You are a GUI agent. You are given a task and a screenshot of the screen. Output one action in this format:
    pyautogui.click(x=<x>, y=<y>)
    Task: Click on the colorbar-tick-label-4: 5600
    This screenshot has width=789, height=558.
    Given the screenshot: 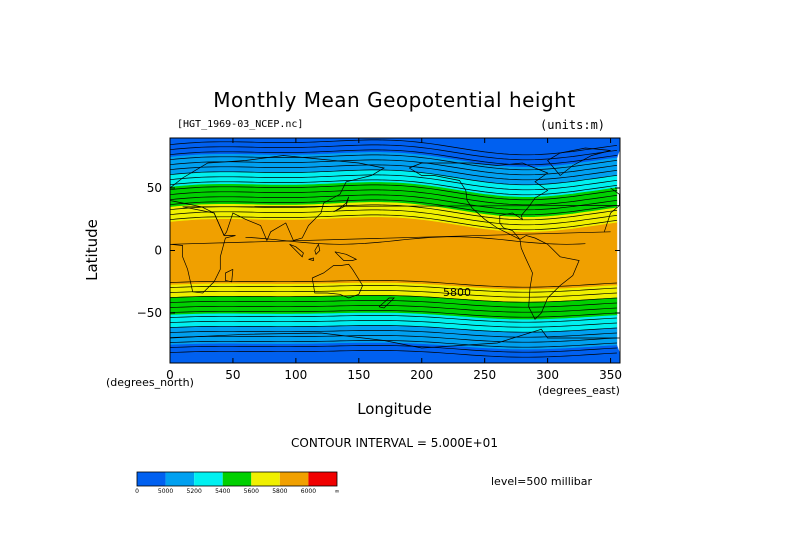 What is the action you would take?
    pyautogui.click(x=251, y=491)
    